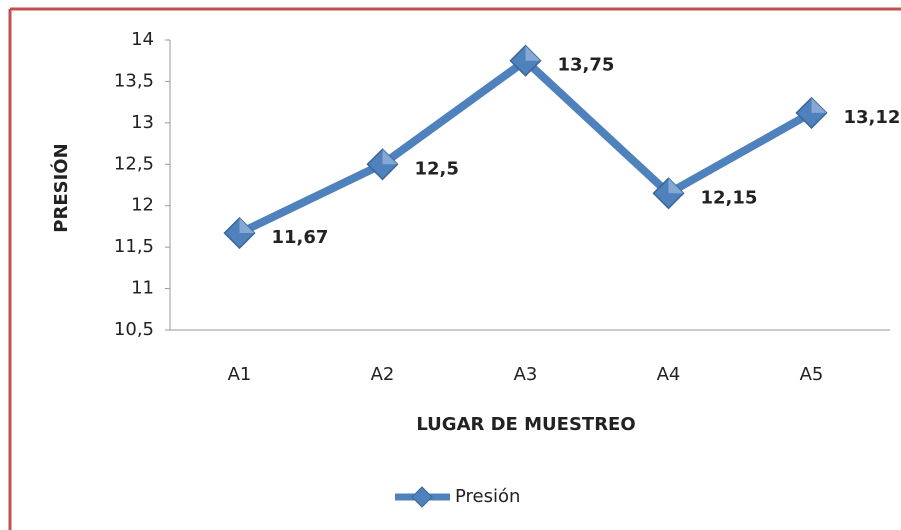  Describe the element at coordinates (142, 205) in the screenshot. I see `y-tick-label: 12` at that location.